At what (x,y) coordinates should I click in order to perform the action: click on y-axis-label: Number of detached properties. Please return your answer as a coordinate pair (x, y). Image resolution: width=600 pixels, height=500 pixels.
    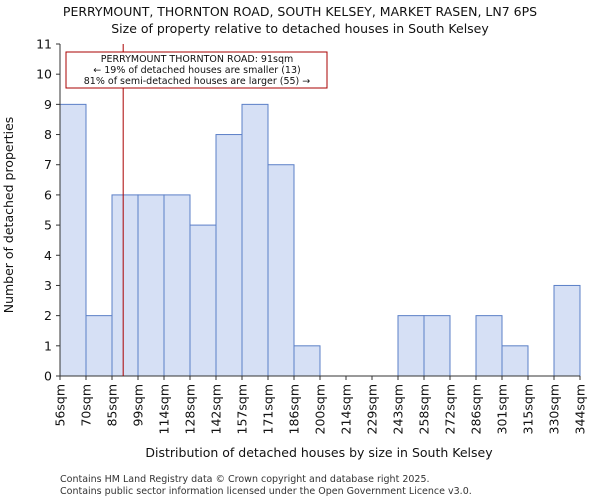
    Looking at the image, I should click on (8, 215).